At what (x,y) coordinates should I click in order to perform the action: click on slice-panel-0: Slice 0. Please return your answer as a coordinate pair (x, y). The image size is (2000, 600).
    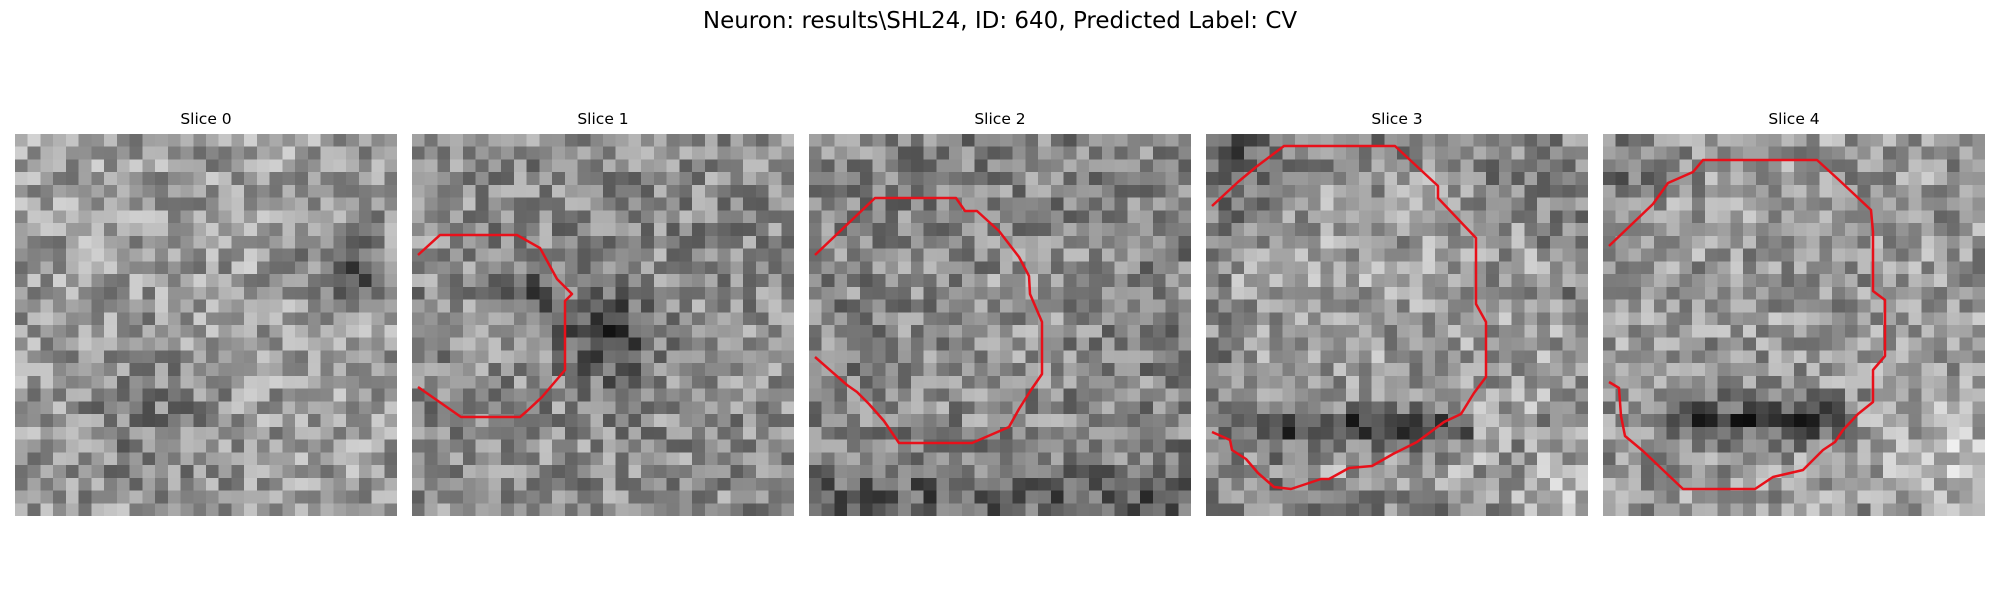
    Looking at the image, I should click on (206, 313).